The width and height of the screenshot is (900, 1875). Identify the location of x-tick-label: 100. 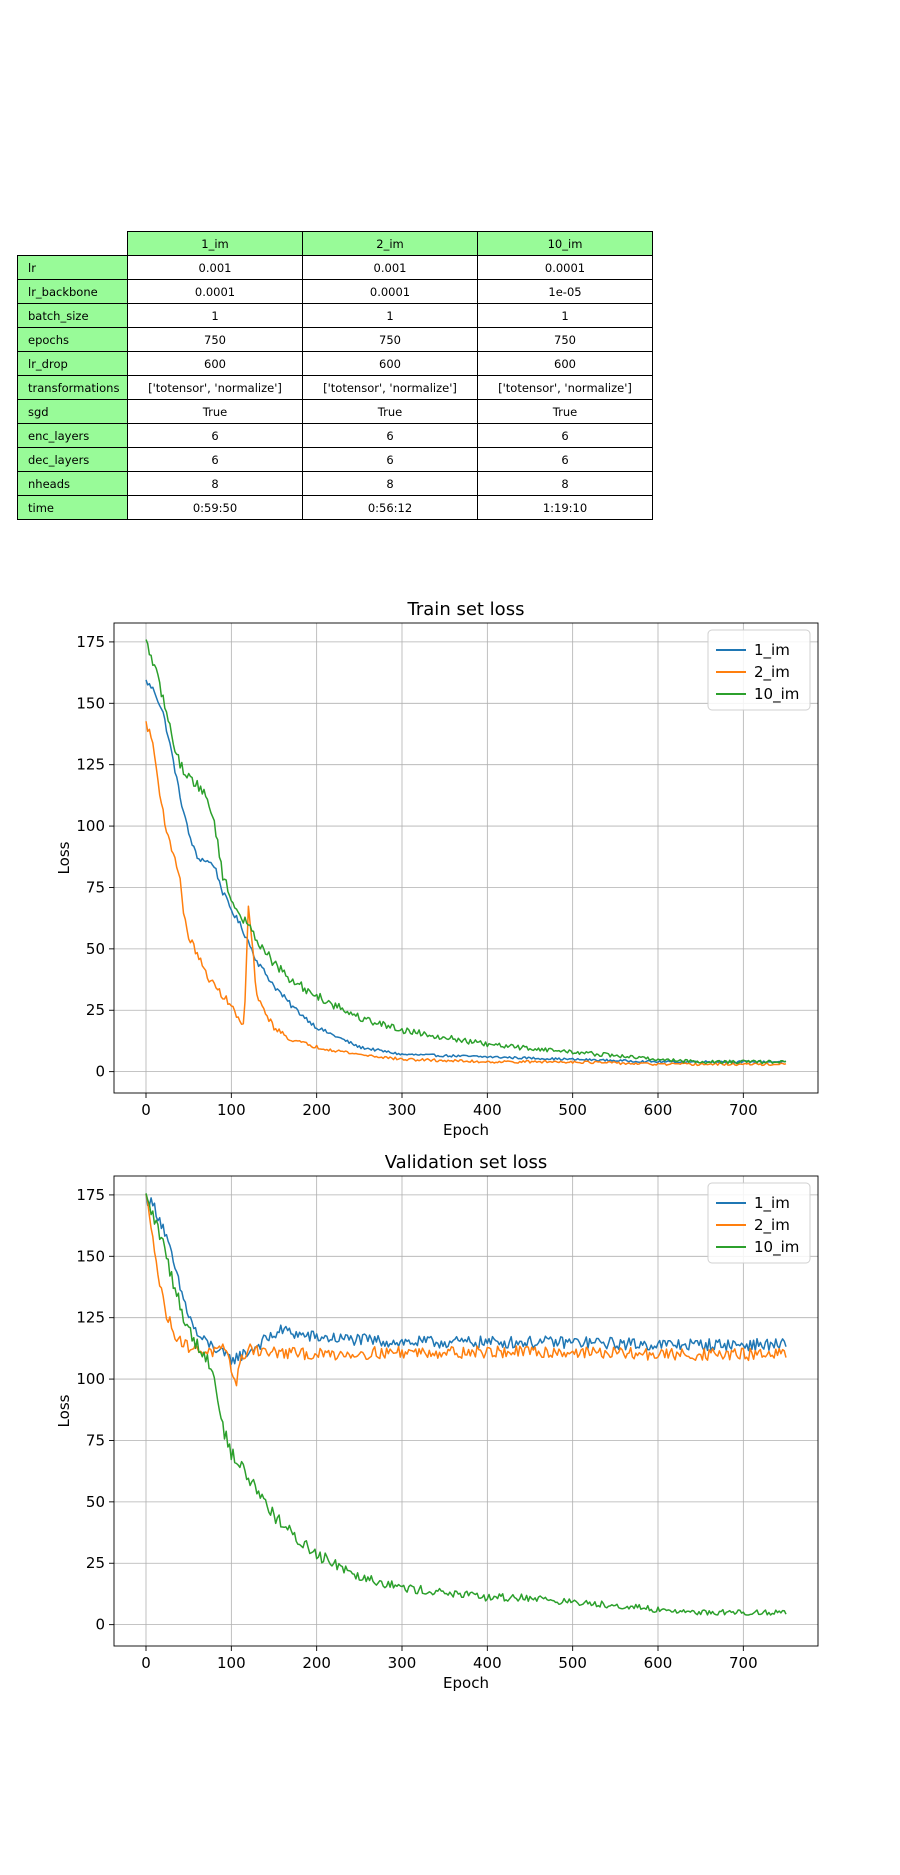
(231, 1110).